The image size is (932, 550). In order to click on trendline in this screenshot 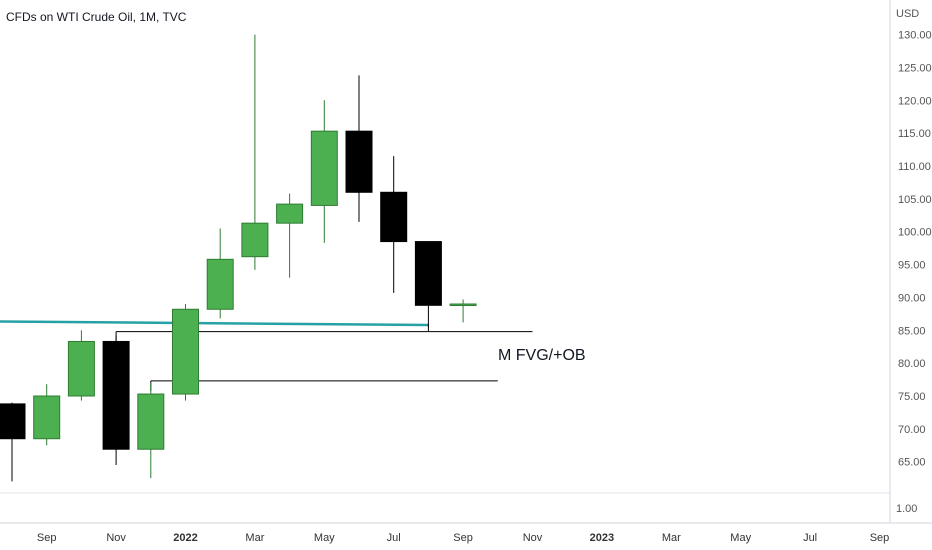, I will do `click(214, 323)`.